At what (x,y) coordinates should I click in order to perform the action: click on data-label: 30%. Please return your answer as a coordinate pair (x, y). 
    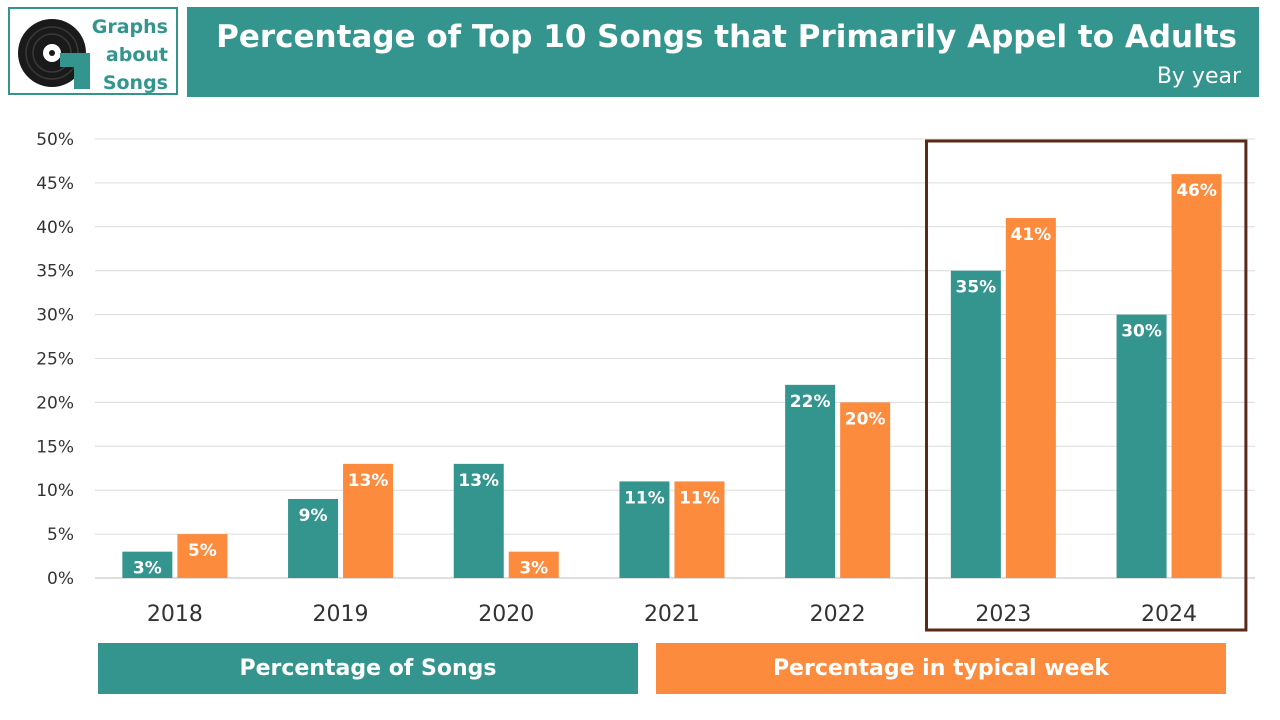
    Looking at the image, I should click on (1141, 332).